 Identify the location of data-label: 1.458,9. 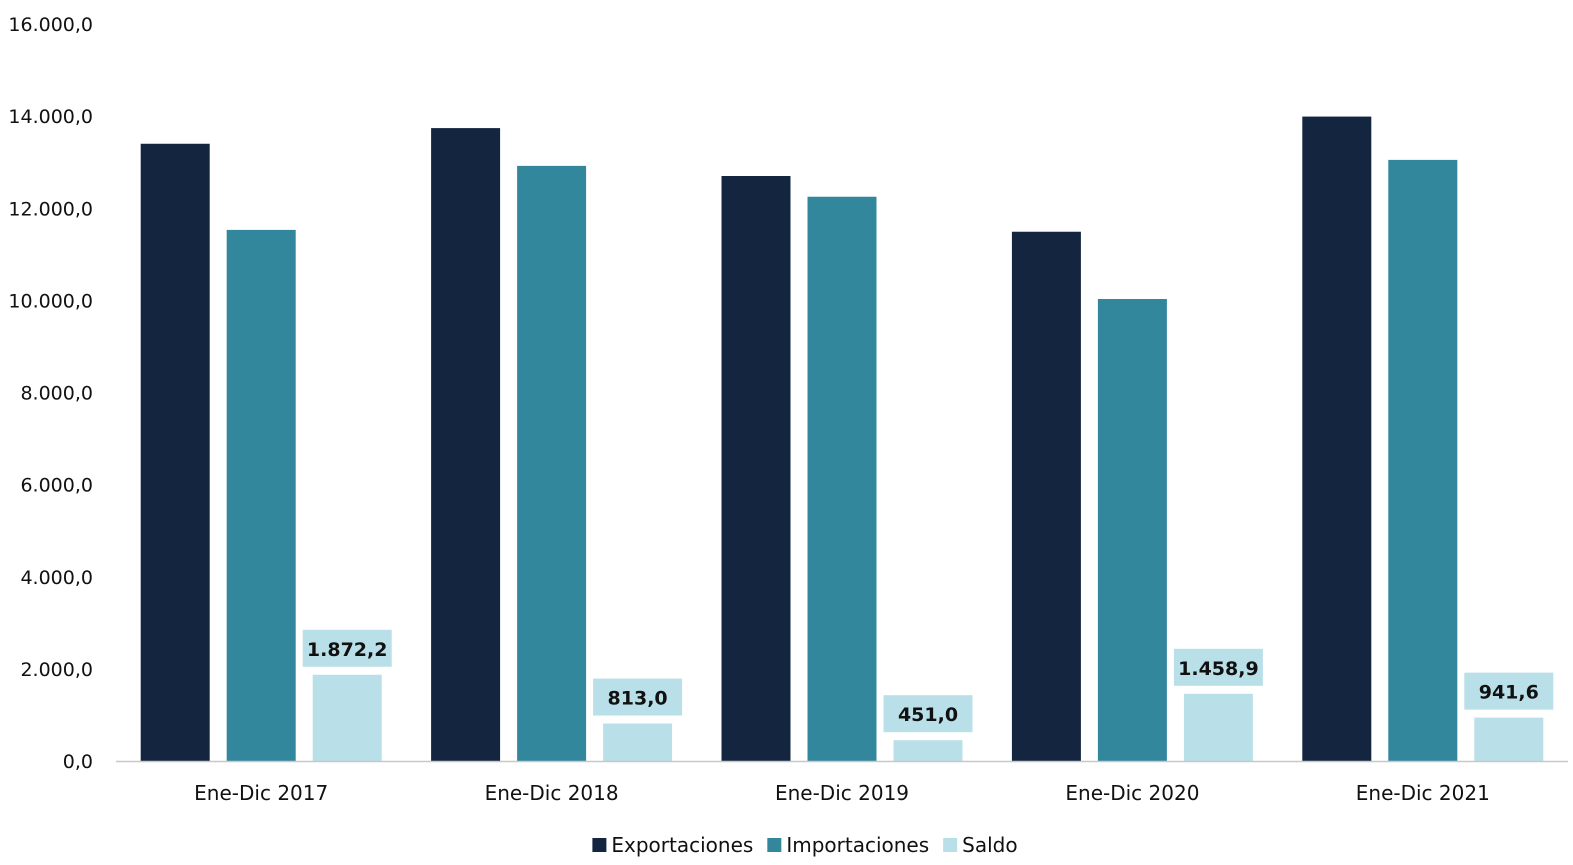
(1218, 669).